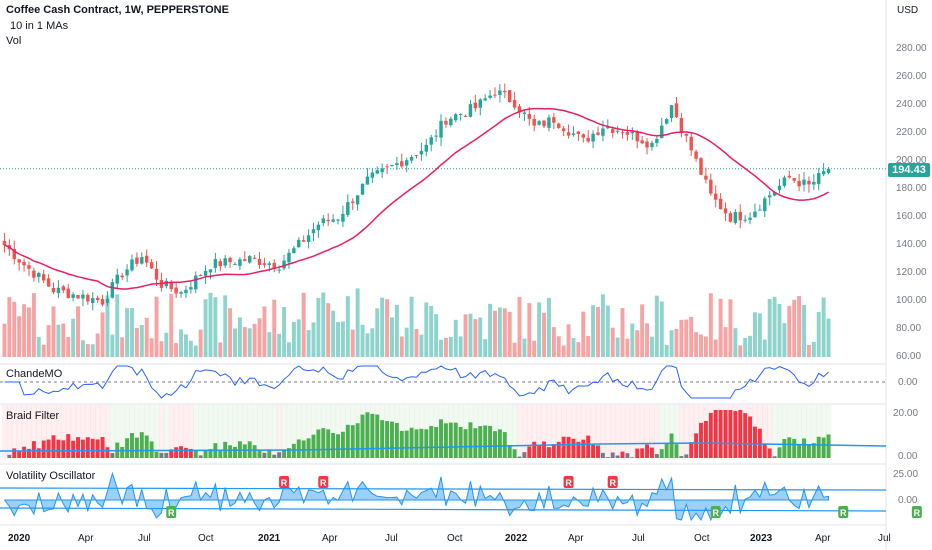 Image resolution: width=932 pixels, height=550 pixels. Describe the element at coordinates (51, 476) in the screenshot. I see `volosc-pane-title: Volatility Oscillator` at that location.